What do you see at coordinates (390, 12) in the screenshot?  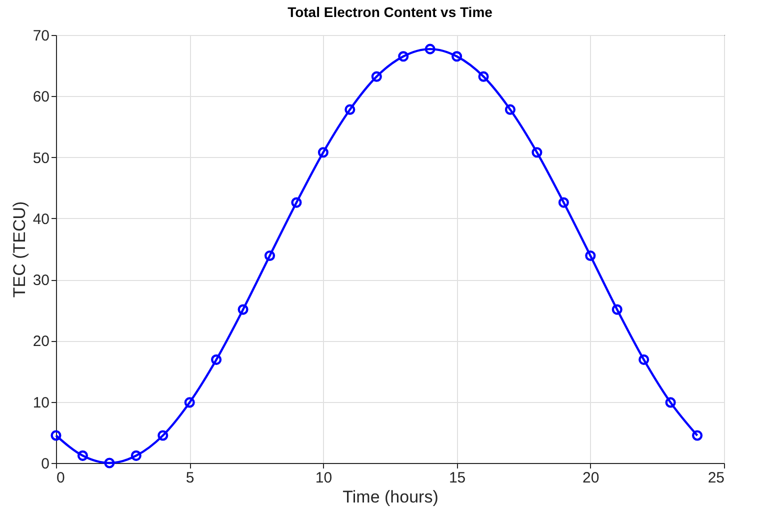 I see `chart-title: Total Electron Content vs Time` at bounding box center [390, 12].